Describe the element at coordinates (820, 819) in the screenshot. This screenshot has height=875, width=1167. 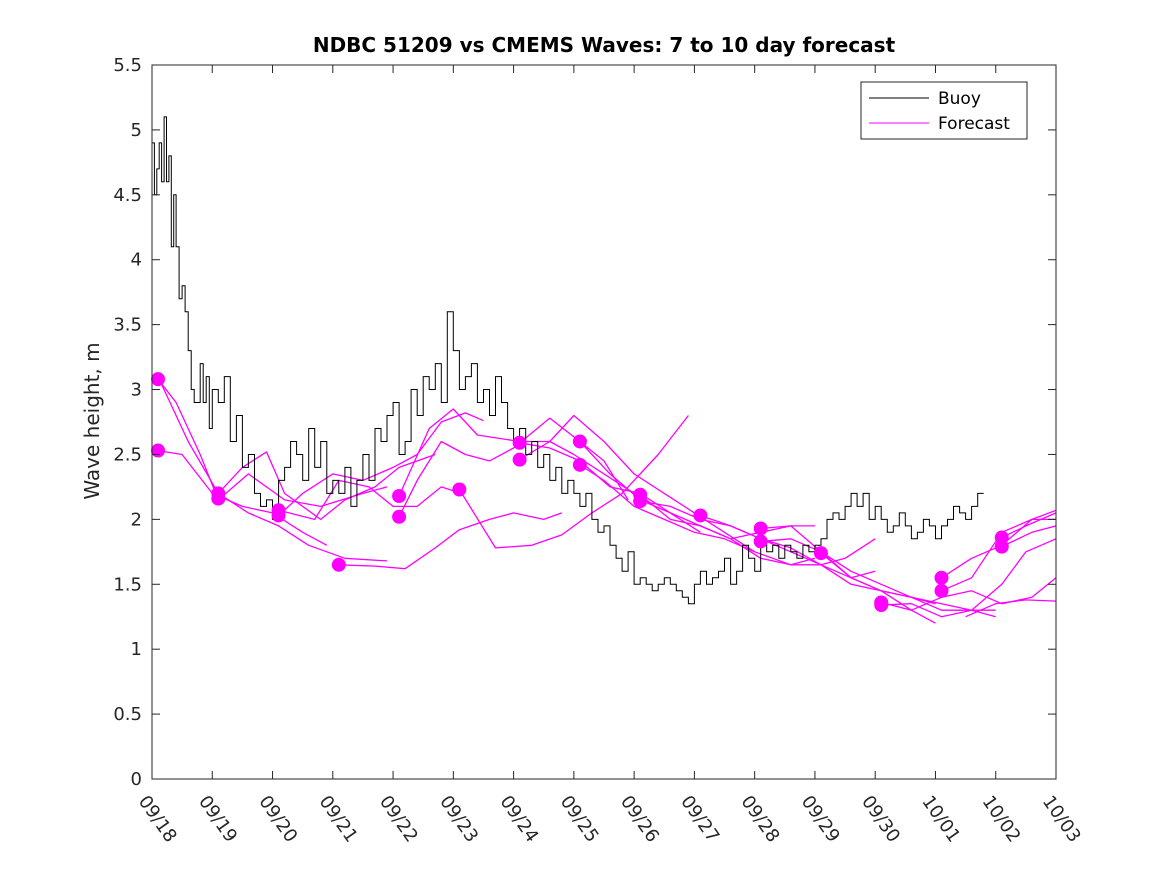
I see `x-tick-label: 09/29` at that location.